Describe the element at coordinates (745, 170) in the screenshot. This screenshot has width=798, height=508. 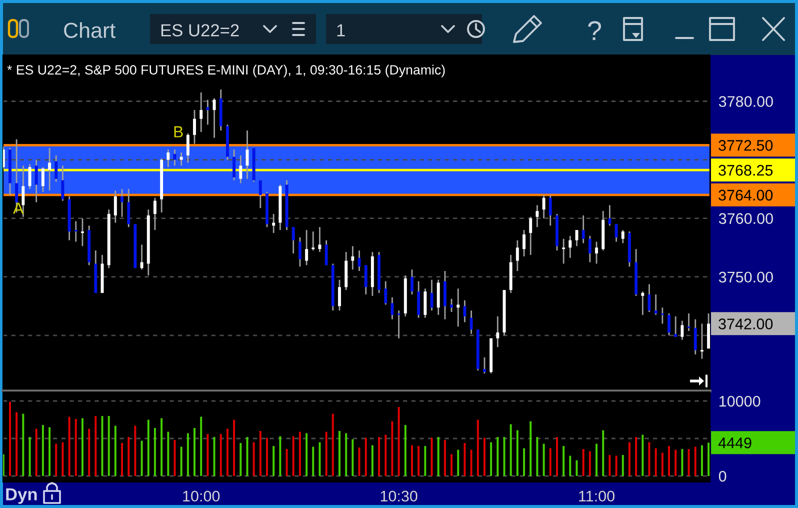
I see `ref-line-label: 3768.25` at that location.